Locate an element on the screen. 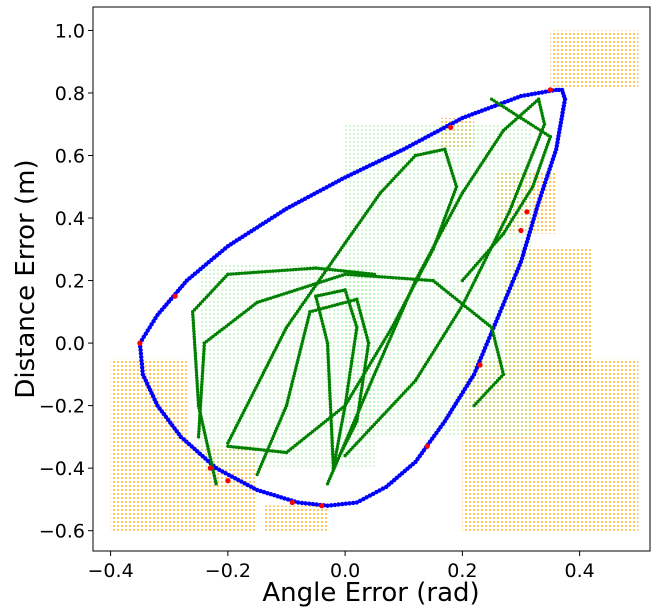 Image resolution: width=658 pixels, height=614 pixels. y-tick-label: 1.0 is located at coordinates (70, 31).